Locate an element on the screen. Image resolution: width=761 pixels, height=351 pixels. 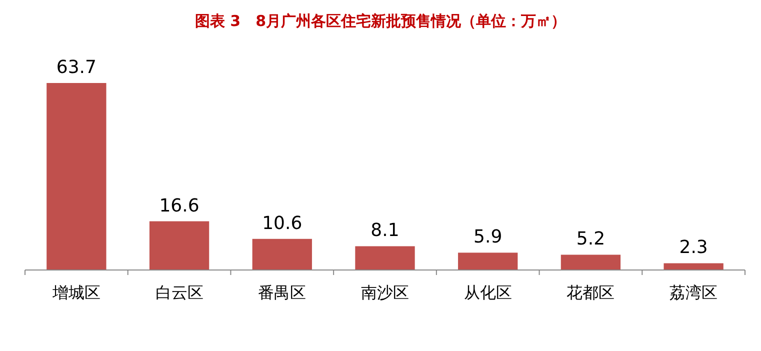
title: 图表 3 8月广州各区住宅新批预售情况（单位：万㎡） is located at coordinates (380, 21).